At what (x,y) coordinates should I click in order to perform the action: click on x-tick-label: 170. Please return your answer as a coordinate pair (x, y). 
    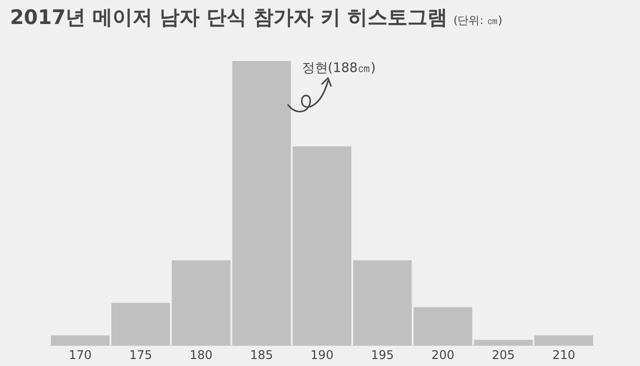
    Looking at the image, I should click on (80, 355).